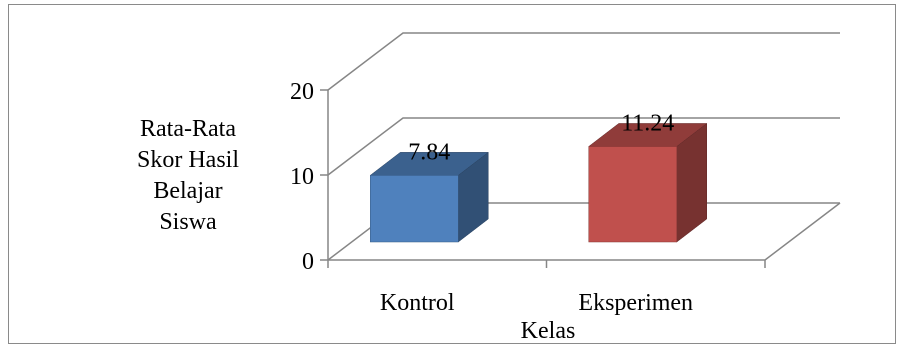  Describe the element at coordinates (417, 303) in the screenshot. I see `x-tick-label-0: Kontrol` at that location.